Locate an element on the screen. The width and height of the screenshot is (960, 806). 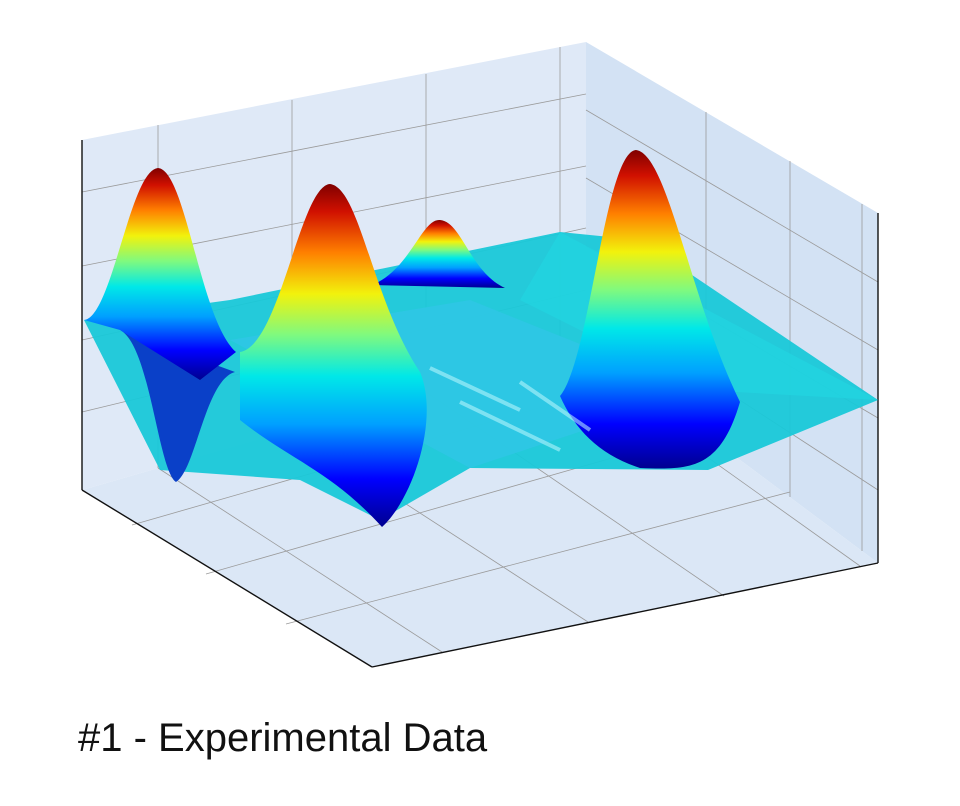
center-peak is located at coordinates (333, 355).